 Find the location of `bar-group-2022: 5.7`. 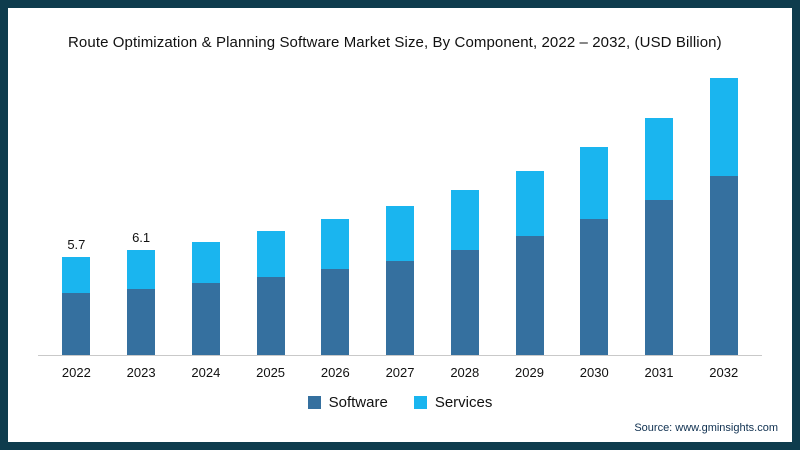

bar-group-2022: 5.7 is located at coordinates (76, 296).